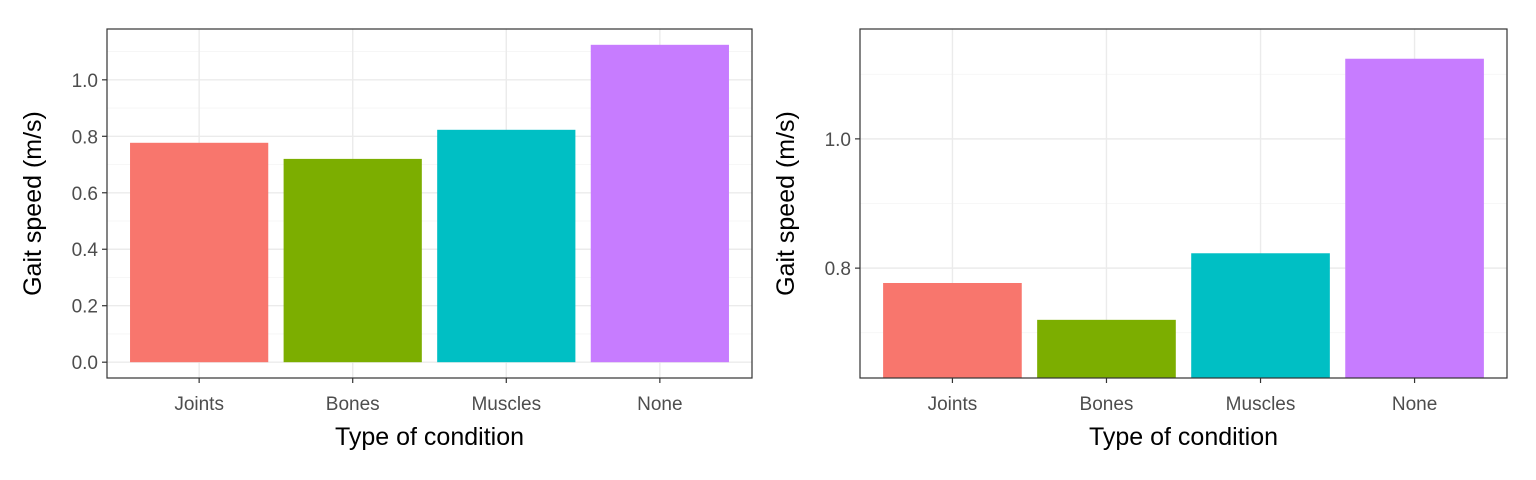  Describe the element at coordinates (85, 363) in the screenshot. I see `y-tick-label: 0.0` at that location.